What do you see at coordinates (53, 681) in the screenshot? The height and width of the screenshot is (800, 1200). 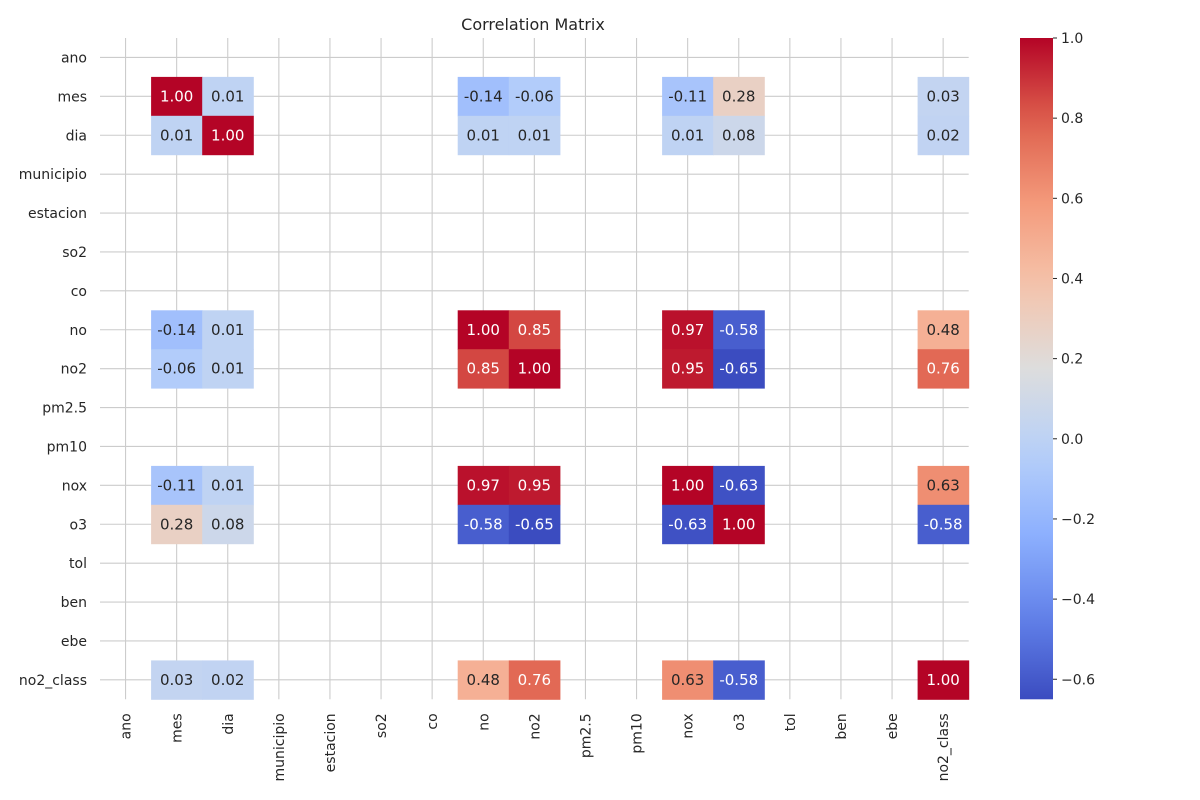 I see `row-tick-label: no2_class` at bounding box center [53, 681].